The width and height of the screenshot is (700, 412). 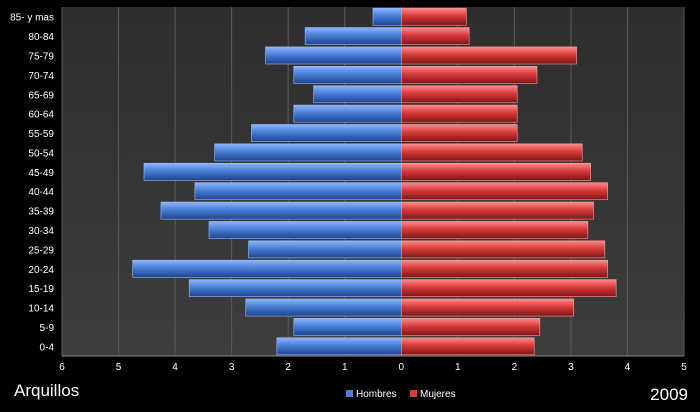 I want to click on category-label: 65-69, so click(x=41, y=95).